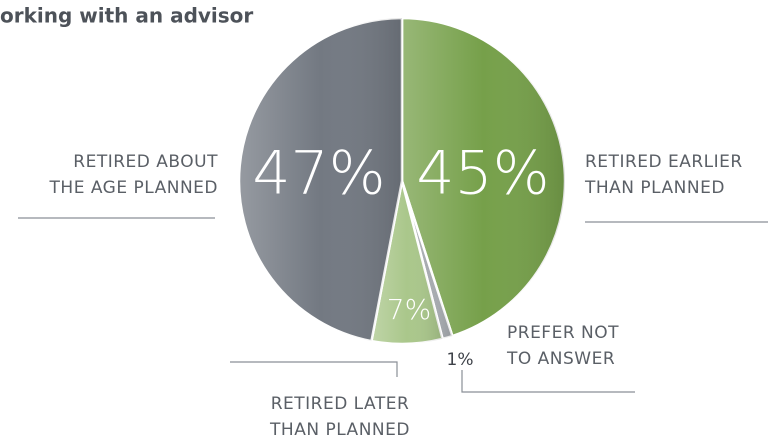  What do you see at coordinates (126, 16) in the screenshot?
I see `chart-title: orking with an advisor` at bounding box center [126, 16].